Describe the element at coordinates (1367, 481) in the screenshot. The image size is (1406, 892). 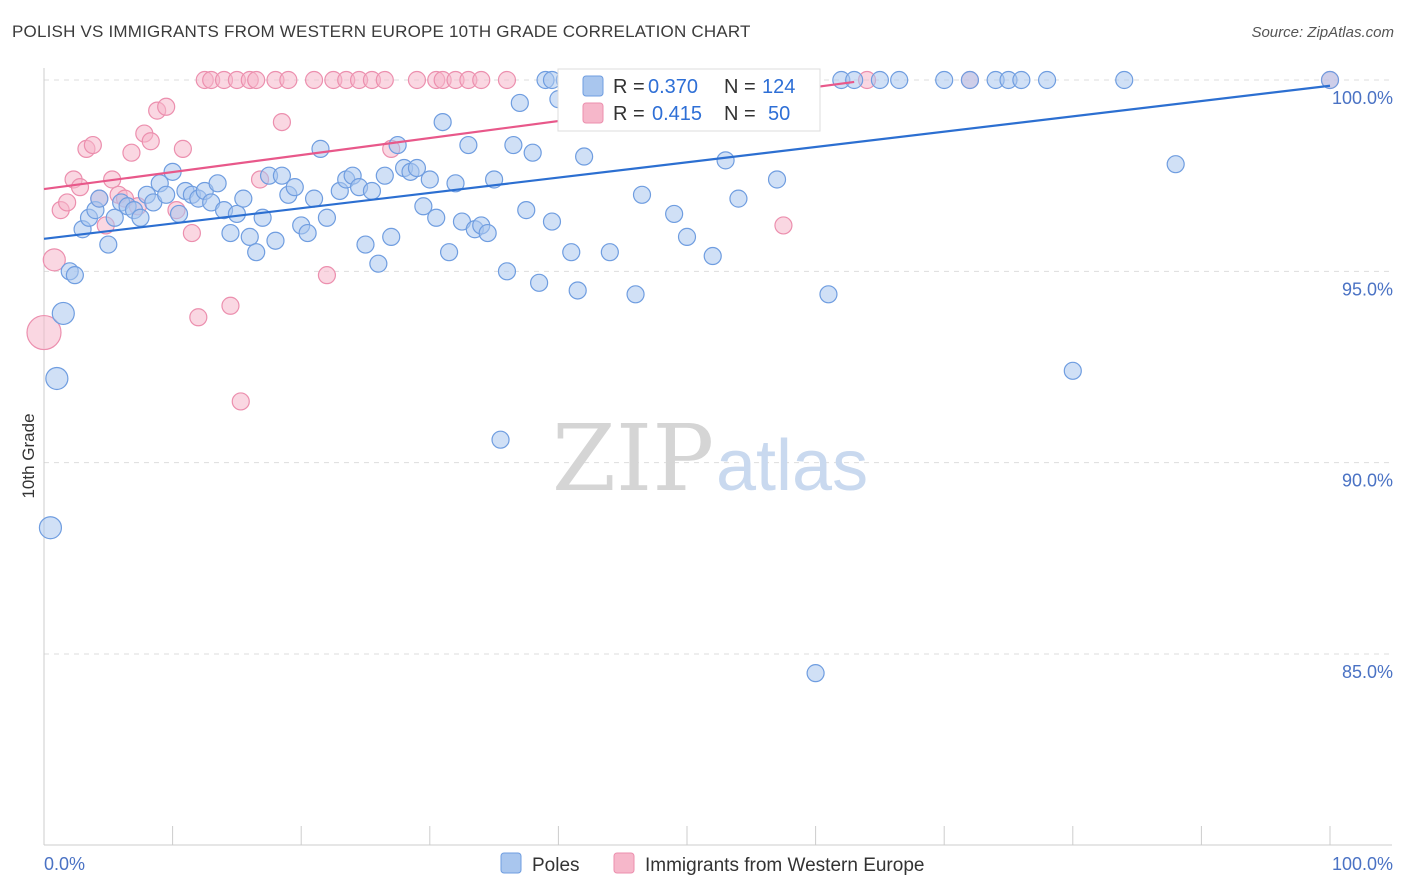
I see `y-tick-label-90: 90.0%` at that location.